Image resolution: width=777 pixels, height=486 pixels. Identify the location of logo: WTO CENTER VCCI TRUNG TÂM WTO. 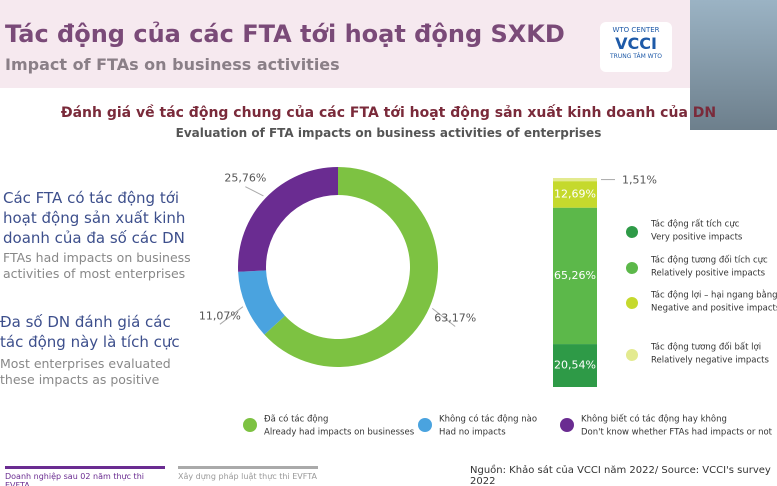
(636, 47).